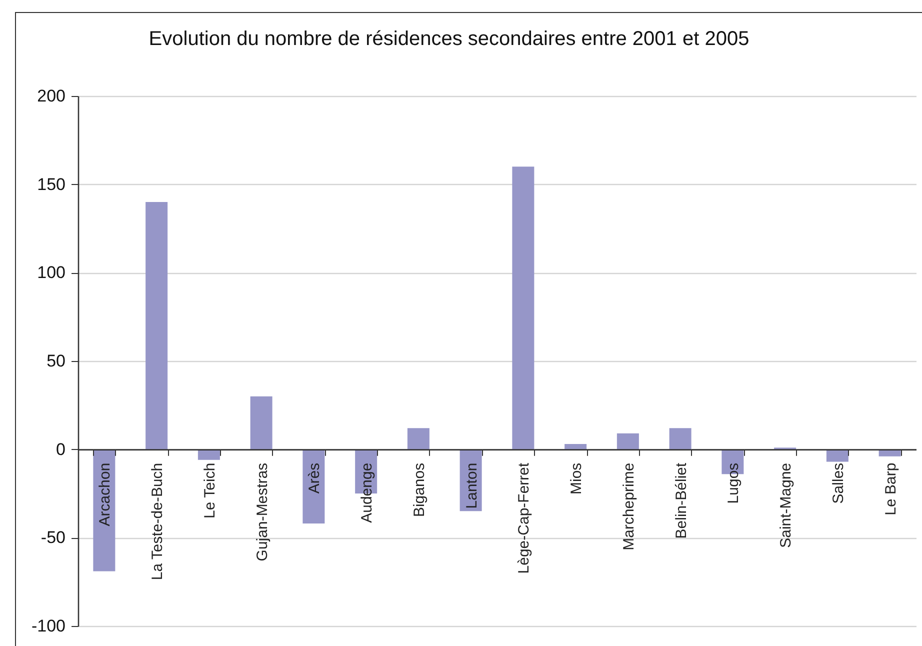 The height and width of the screenshot is (646, 922). I want to click on x-tick-label: Le Barp, so click(891, 489).